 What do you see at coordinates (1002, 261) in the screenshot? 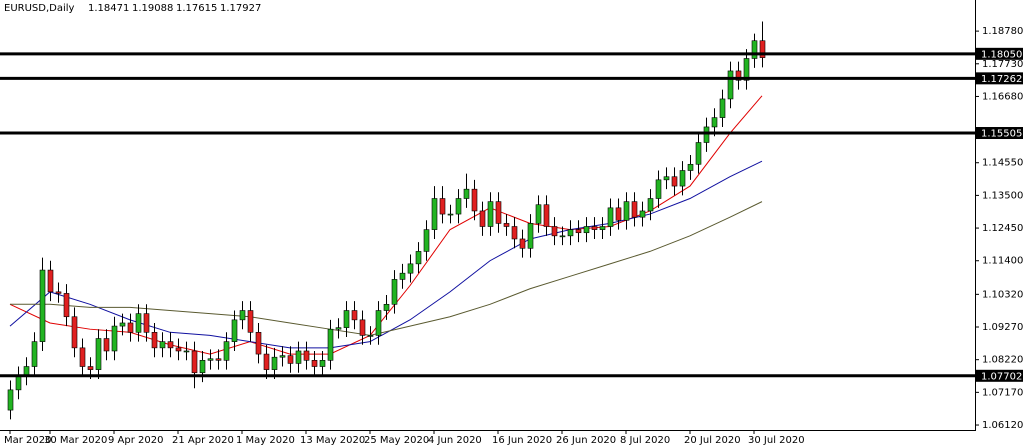
I see `y-tick-label: 1.11400` at bounding box center [1002, 261].